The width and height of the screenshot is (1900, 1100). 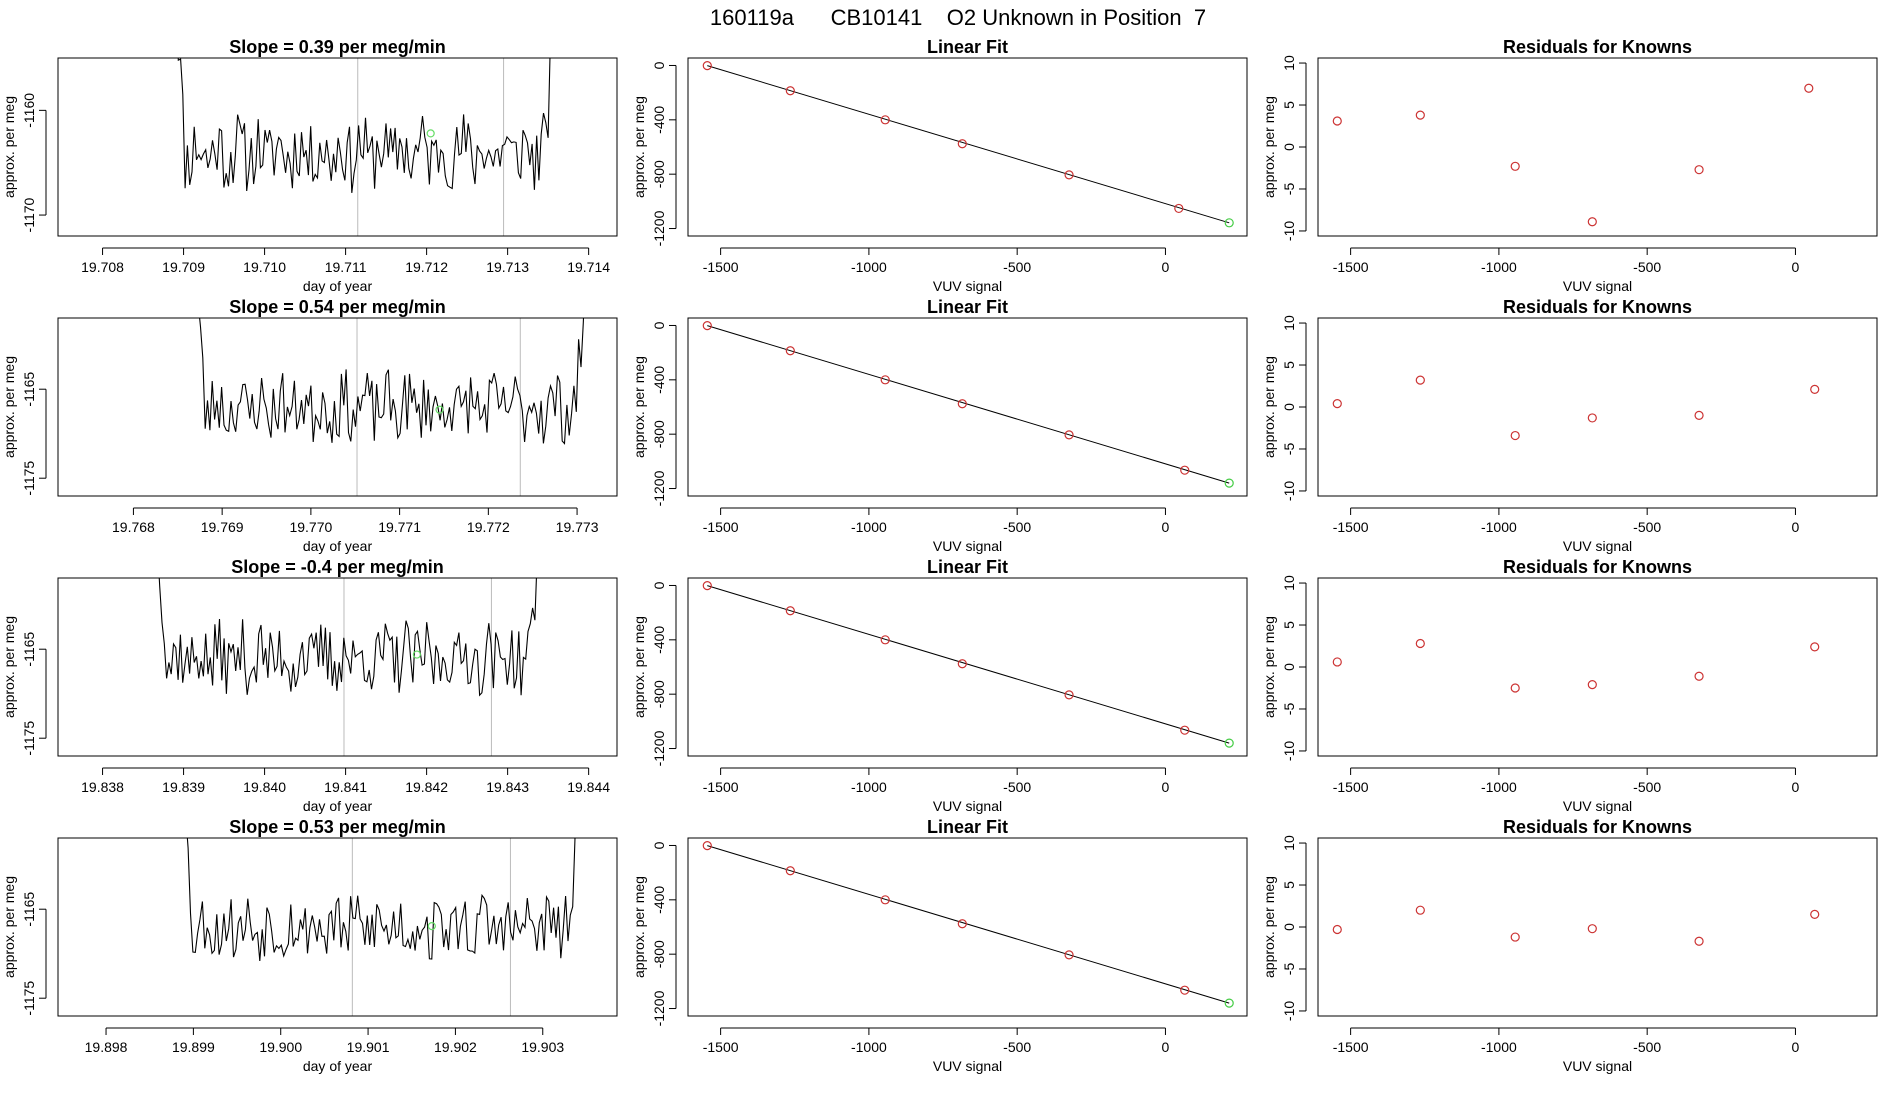 What do you see at coordinates (102, 267) in the screenshot?
I see `x-tick-label: 19.708` at bounding box center [102, 267].